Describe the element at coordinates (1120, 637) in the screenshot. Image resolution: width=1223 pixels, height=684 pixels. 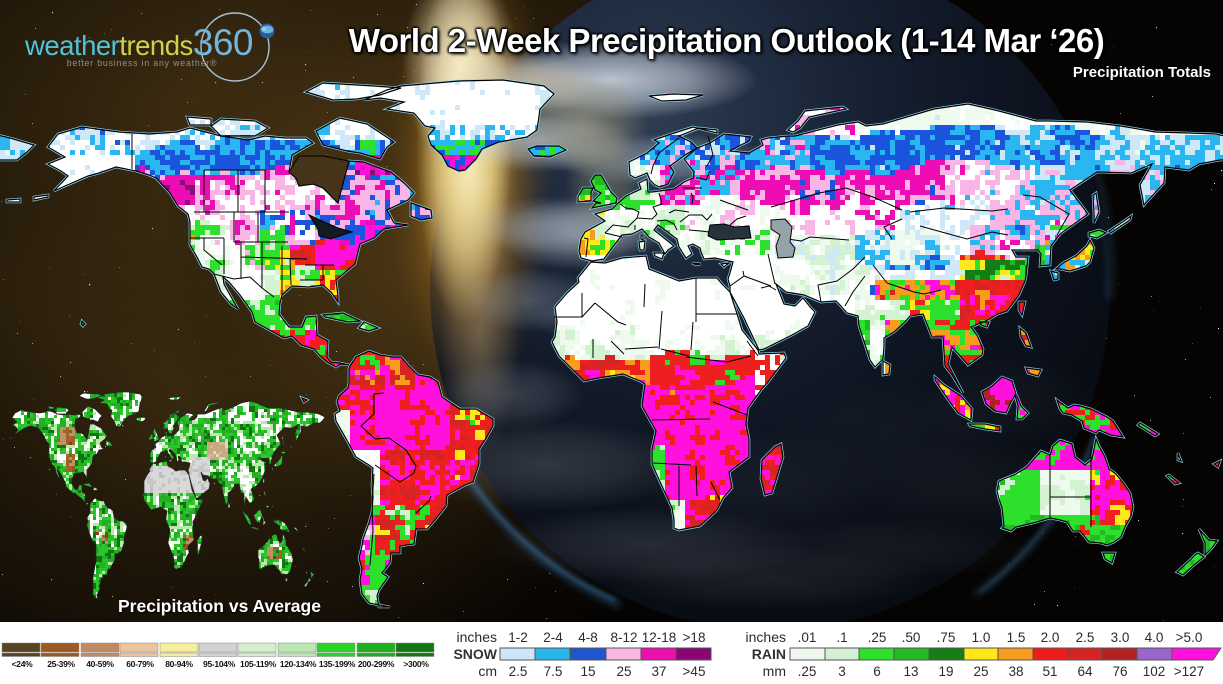
I see `svg-text: 3.0` at that location.